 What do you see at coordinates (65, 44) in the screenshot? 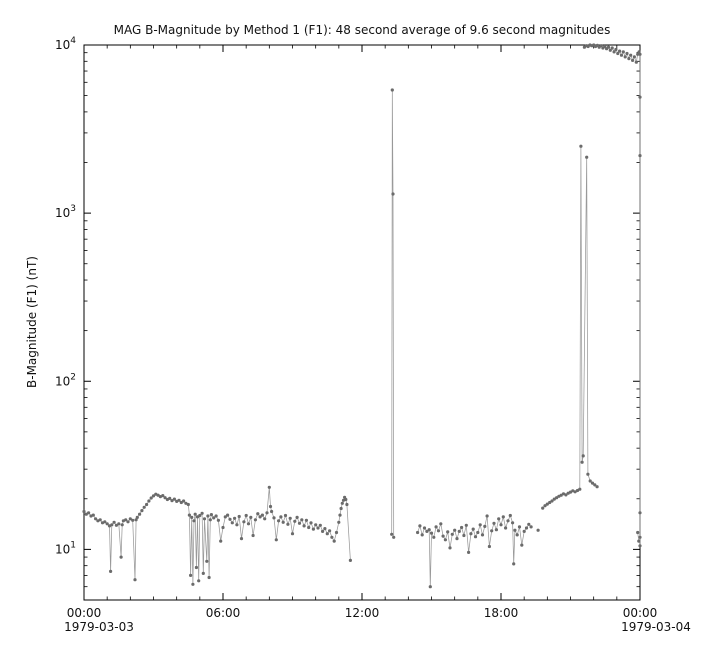
I see `y-tick-label: 104` at bounding box center [65, 44].